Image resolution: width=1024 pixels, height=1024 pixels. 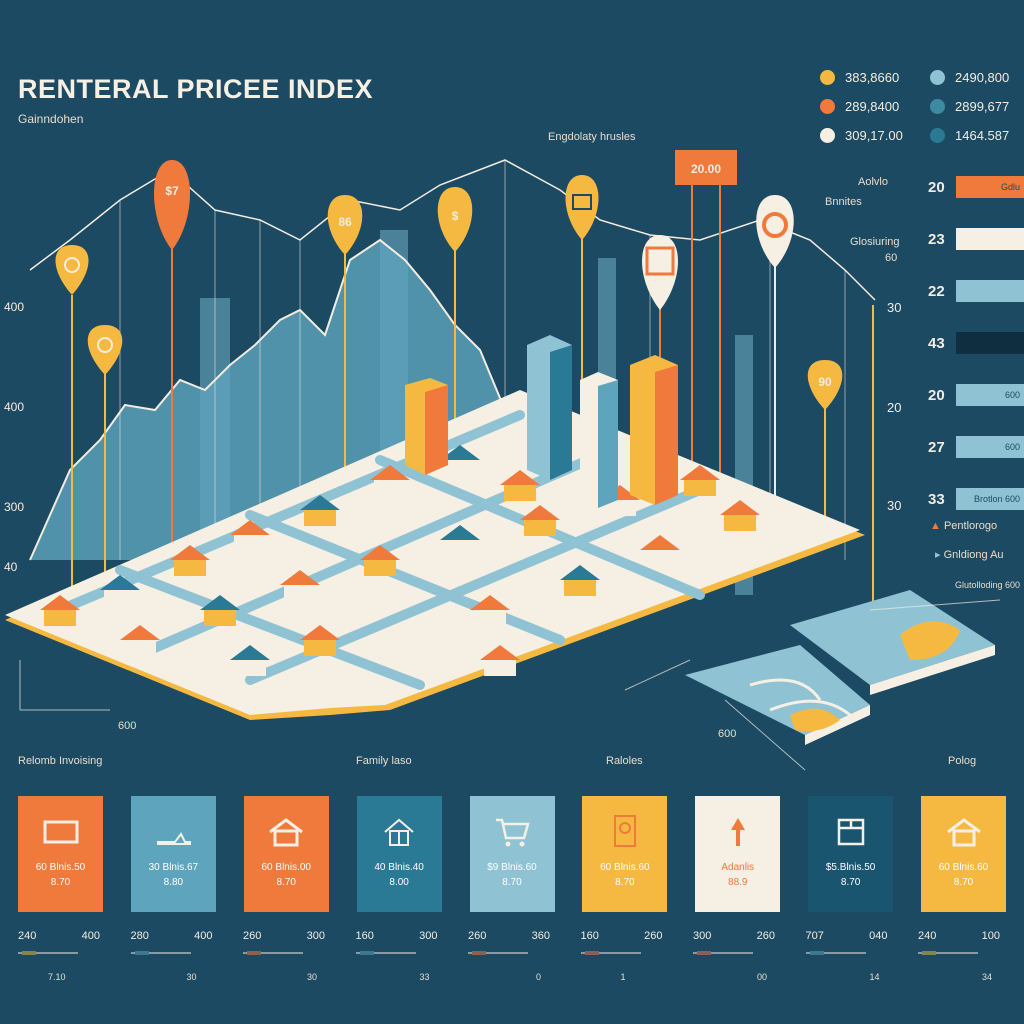 I want to click on legend-dot, so click(x=937, y=77).